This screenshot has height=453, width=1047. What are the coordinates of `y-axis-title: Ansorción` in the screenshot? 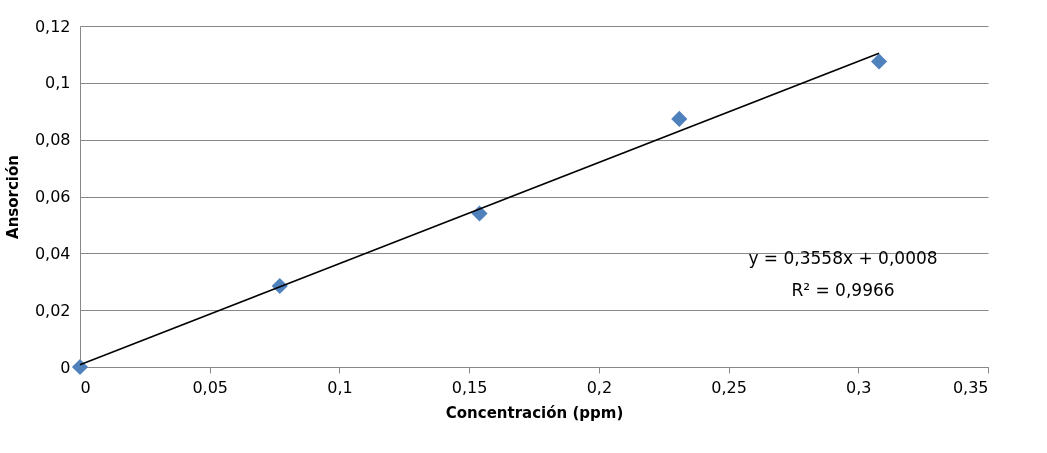 It's located at (12, 197).